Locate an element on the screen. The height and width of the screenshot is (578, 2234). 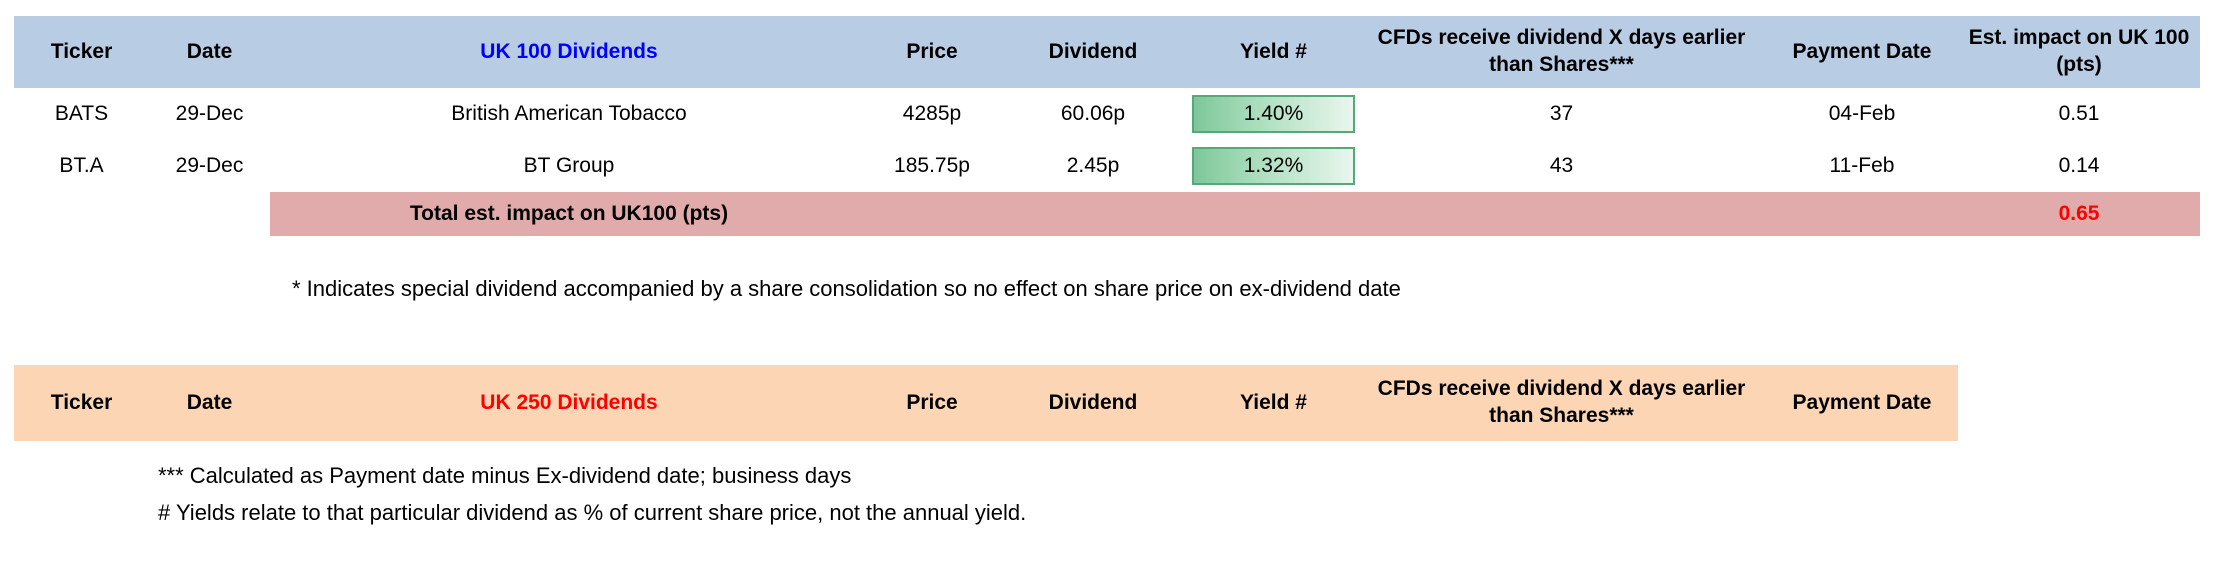
uk100-table-title: UK 100 Dividends is located at coordinates (569, 51).